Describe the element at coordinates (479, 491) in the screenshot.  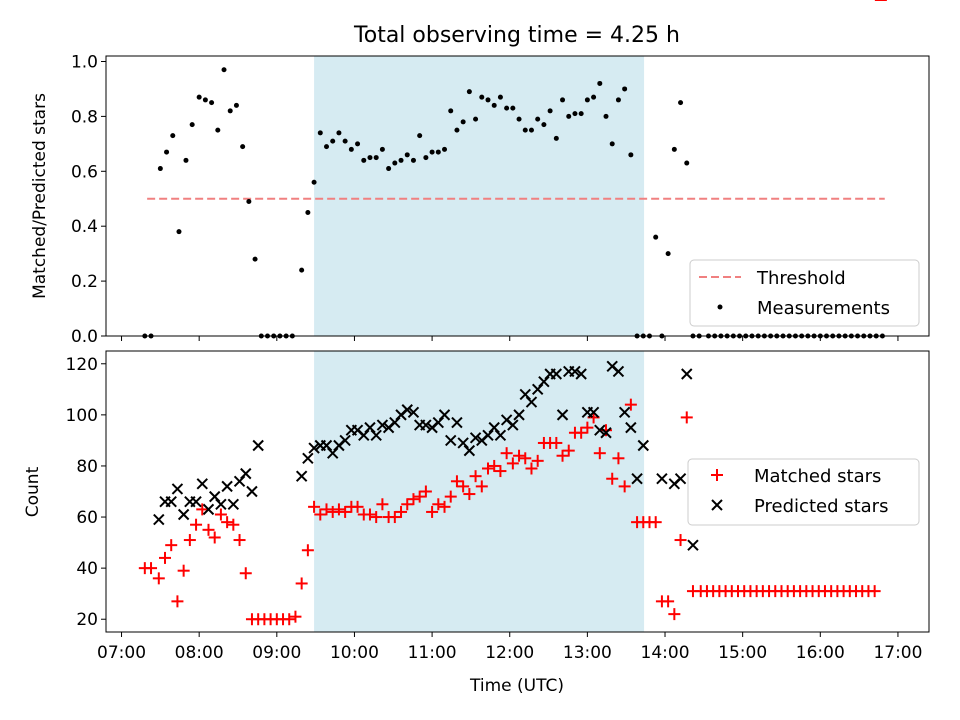
I see `observing-window-shade-bottom` at that location.